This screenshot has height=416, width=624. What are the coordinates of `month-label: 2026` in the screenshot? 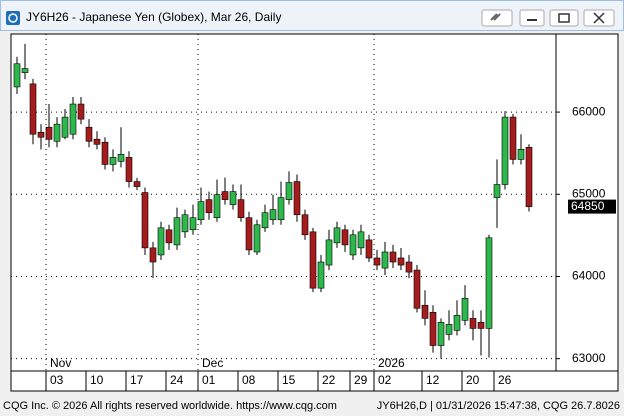 It's located at (391, 363).